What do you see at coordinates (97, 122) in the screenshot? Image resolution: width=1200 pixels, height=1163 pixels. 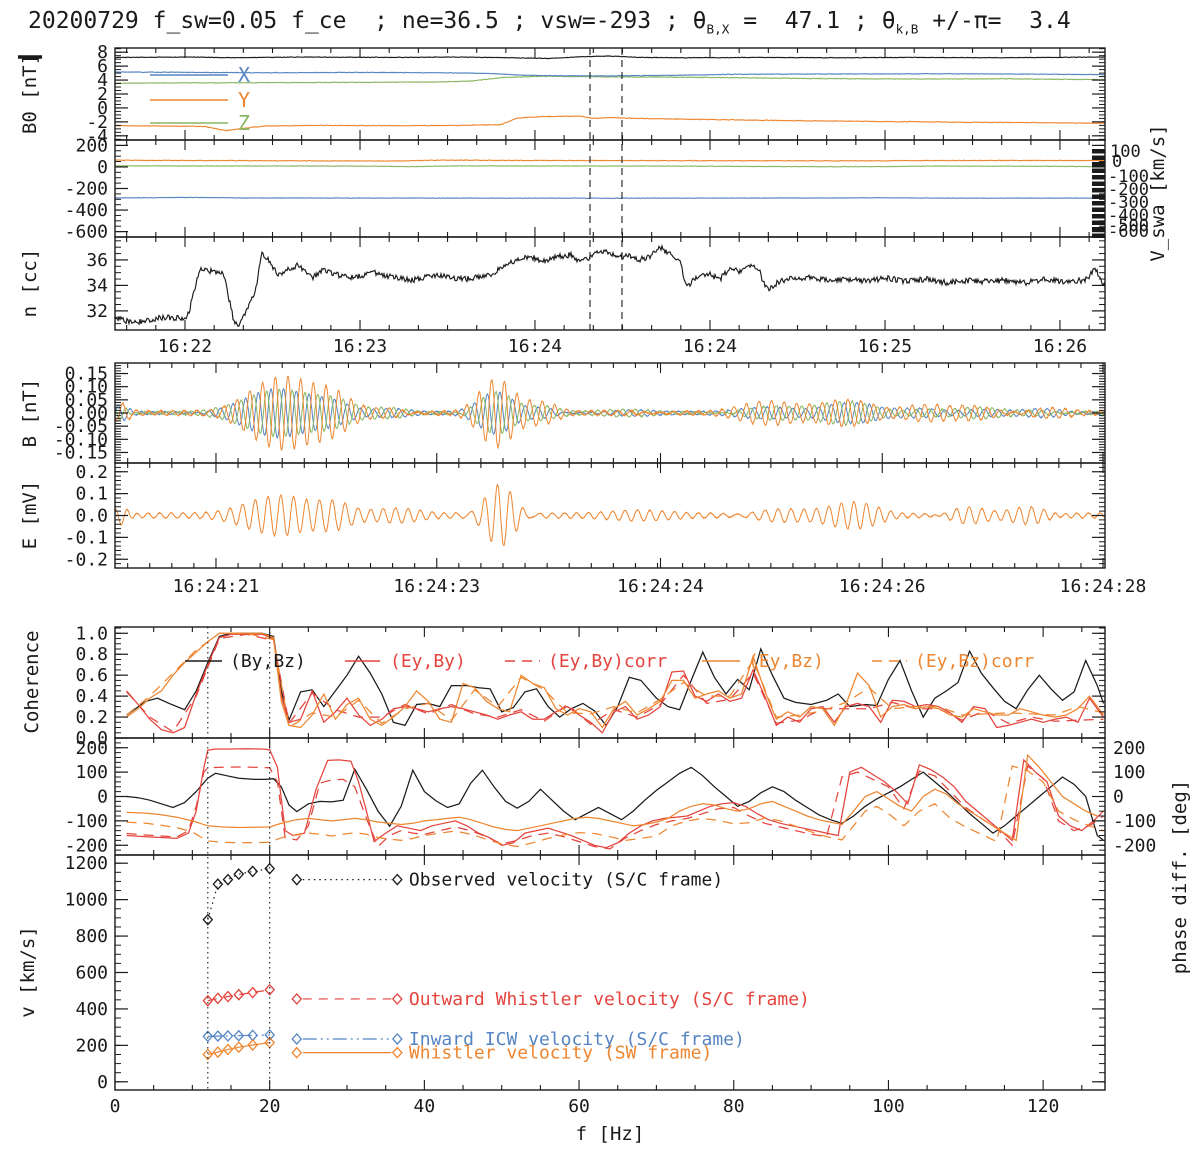 I see `ytick-label: -2` at bounding box center [97, 122].